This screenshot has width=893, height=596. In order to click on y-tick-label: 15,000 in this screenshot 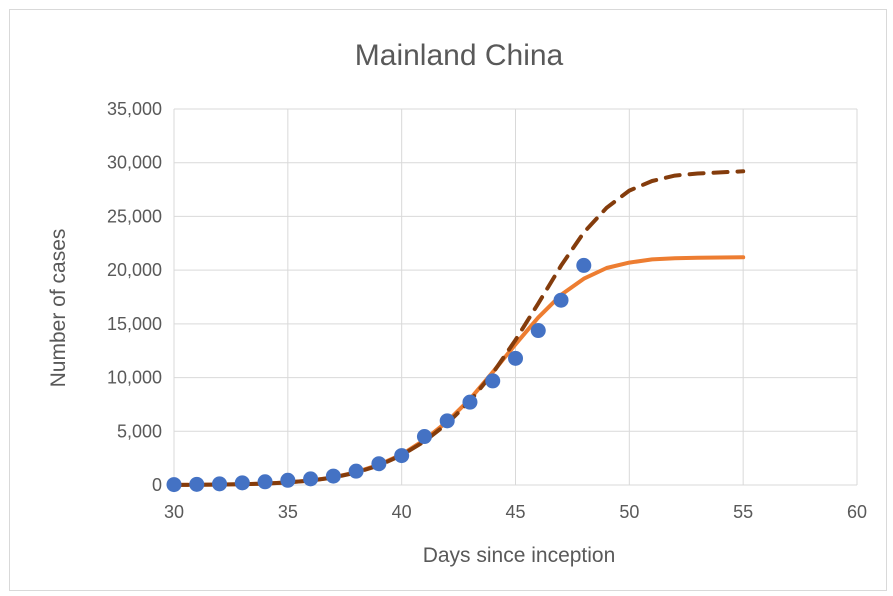, I will do `click(134, 324)`.